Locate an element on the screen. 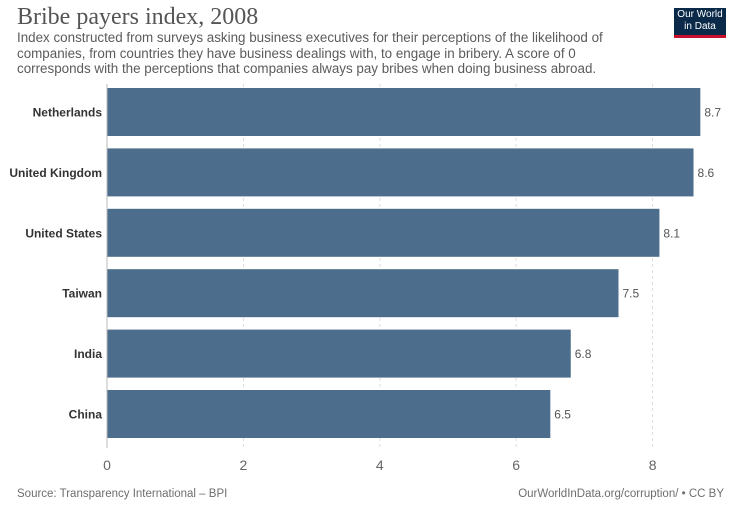  value-label-5: 6.5 is located at coordinates (562, 415).